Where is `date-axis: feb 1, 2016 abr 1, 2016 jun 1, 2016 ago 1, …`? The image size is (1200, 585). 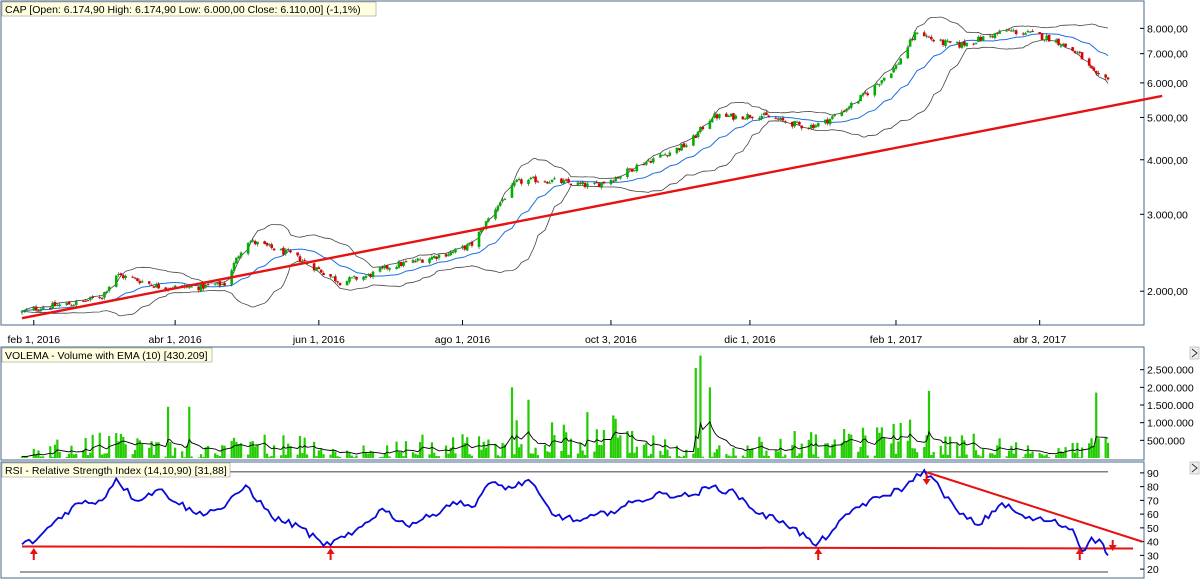 date-axis: feb 1, 2016 abr 1, 2016 jun 1, 2016 ago 1, … is located at coordinates (537, 333).